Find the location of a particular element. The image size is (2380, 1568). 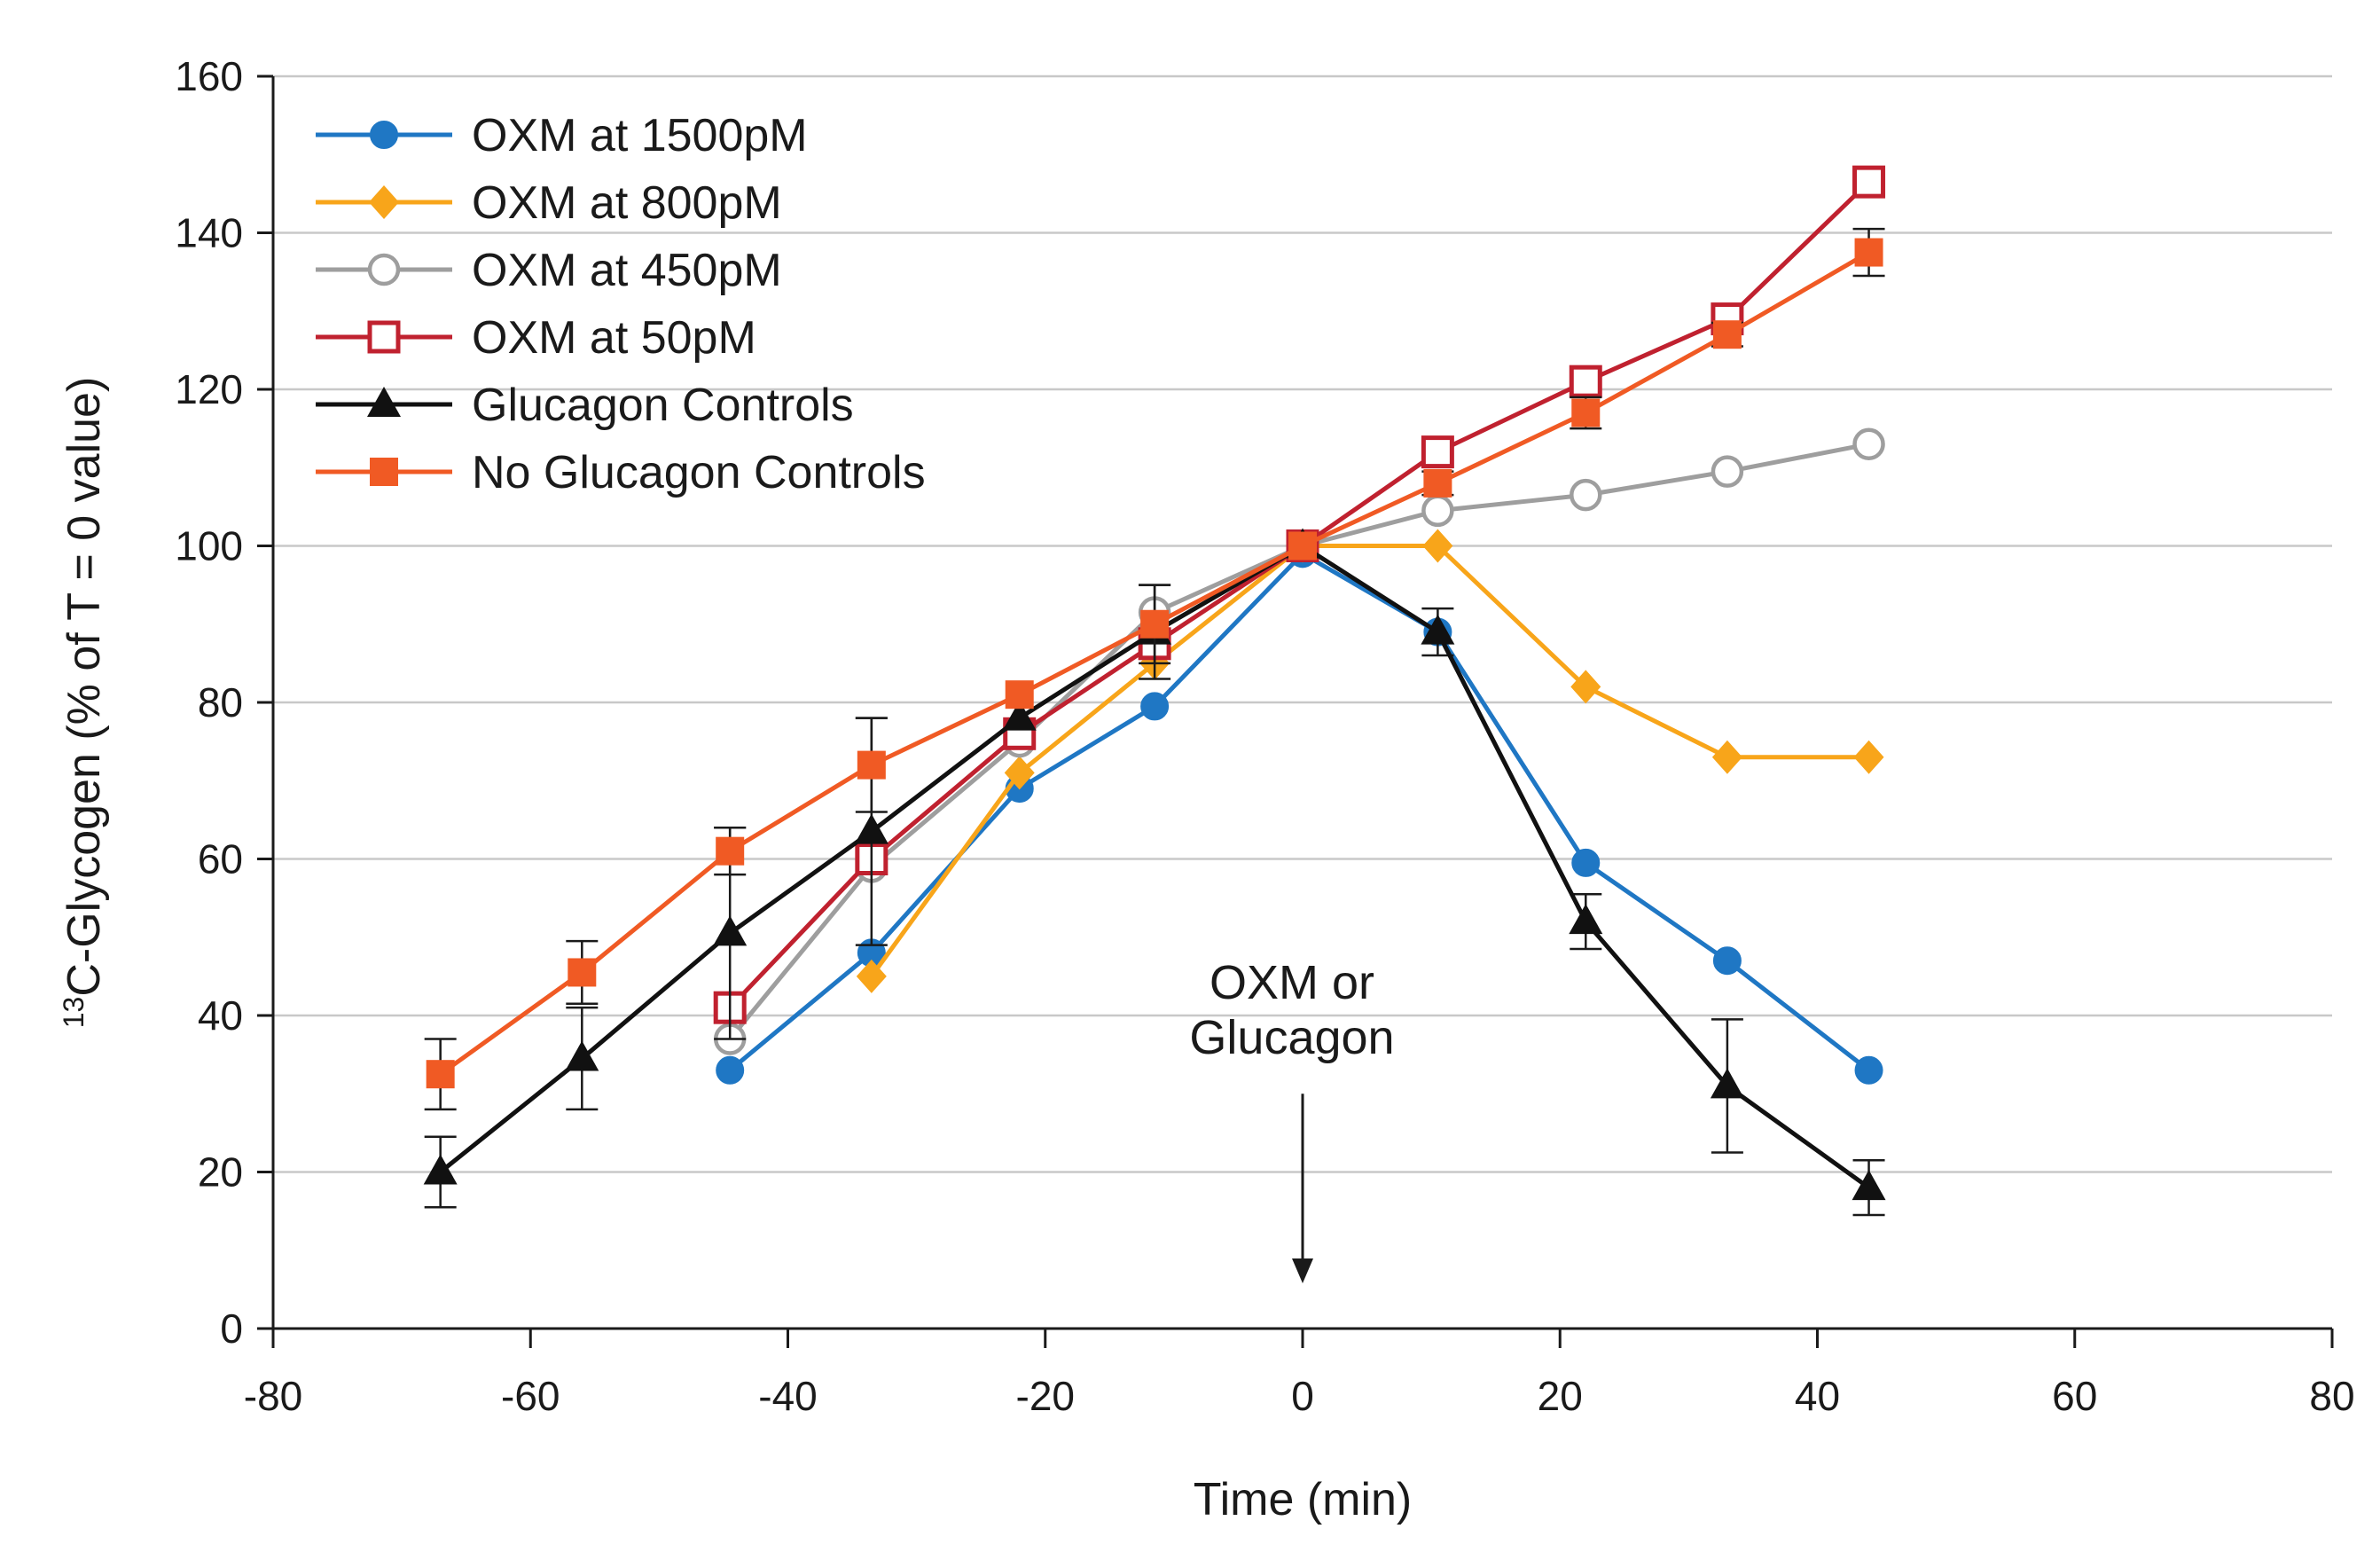

y-tick-label: 100 is located at coordinates (209, 546).